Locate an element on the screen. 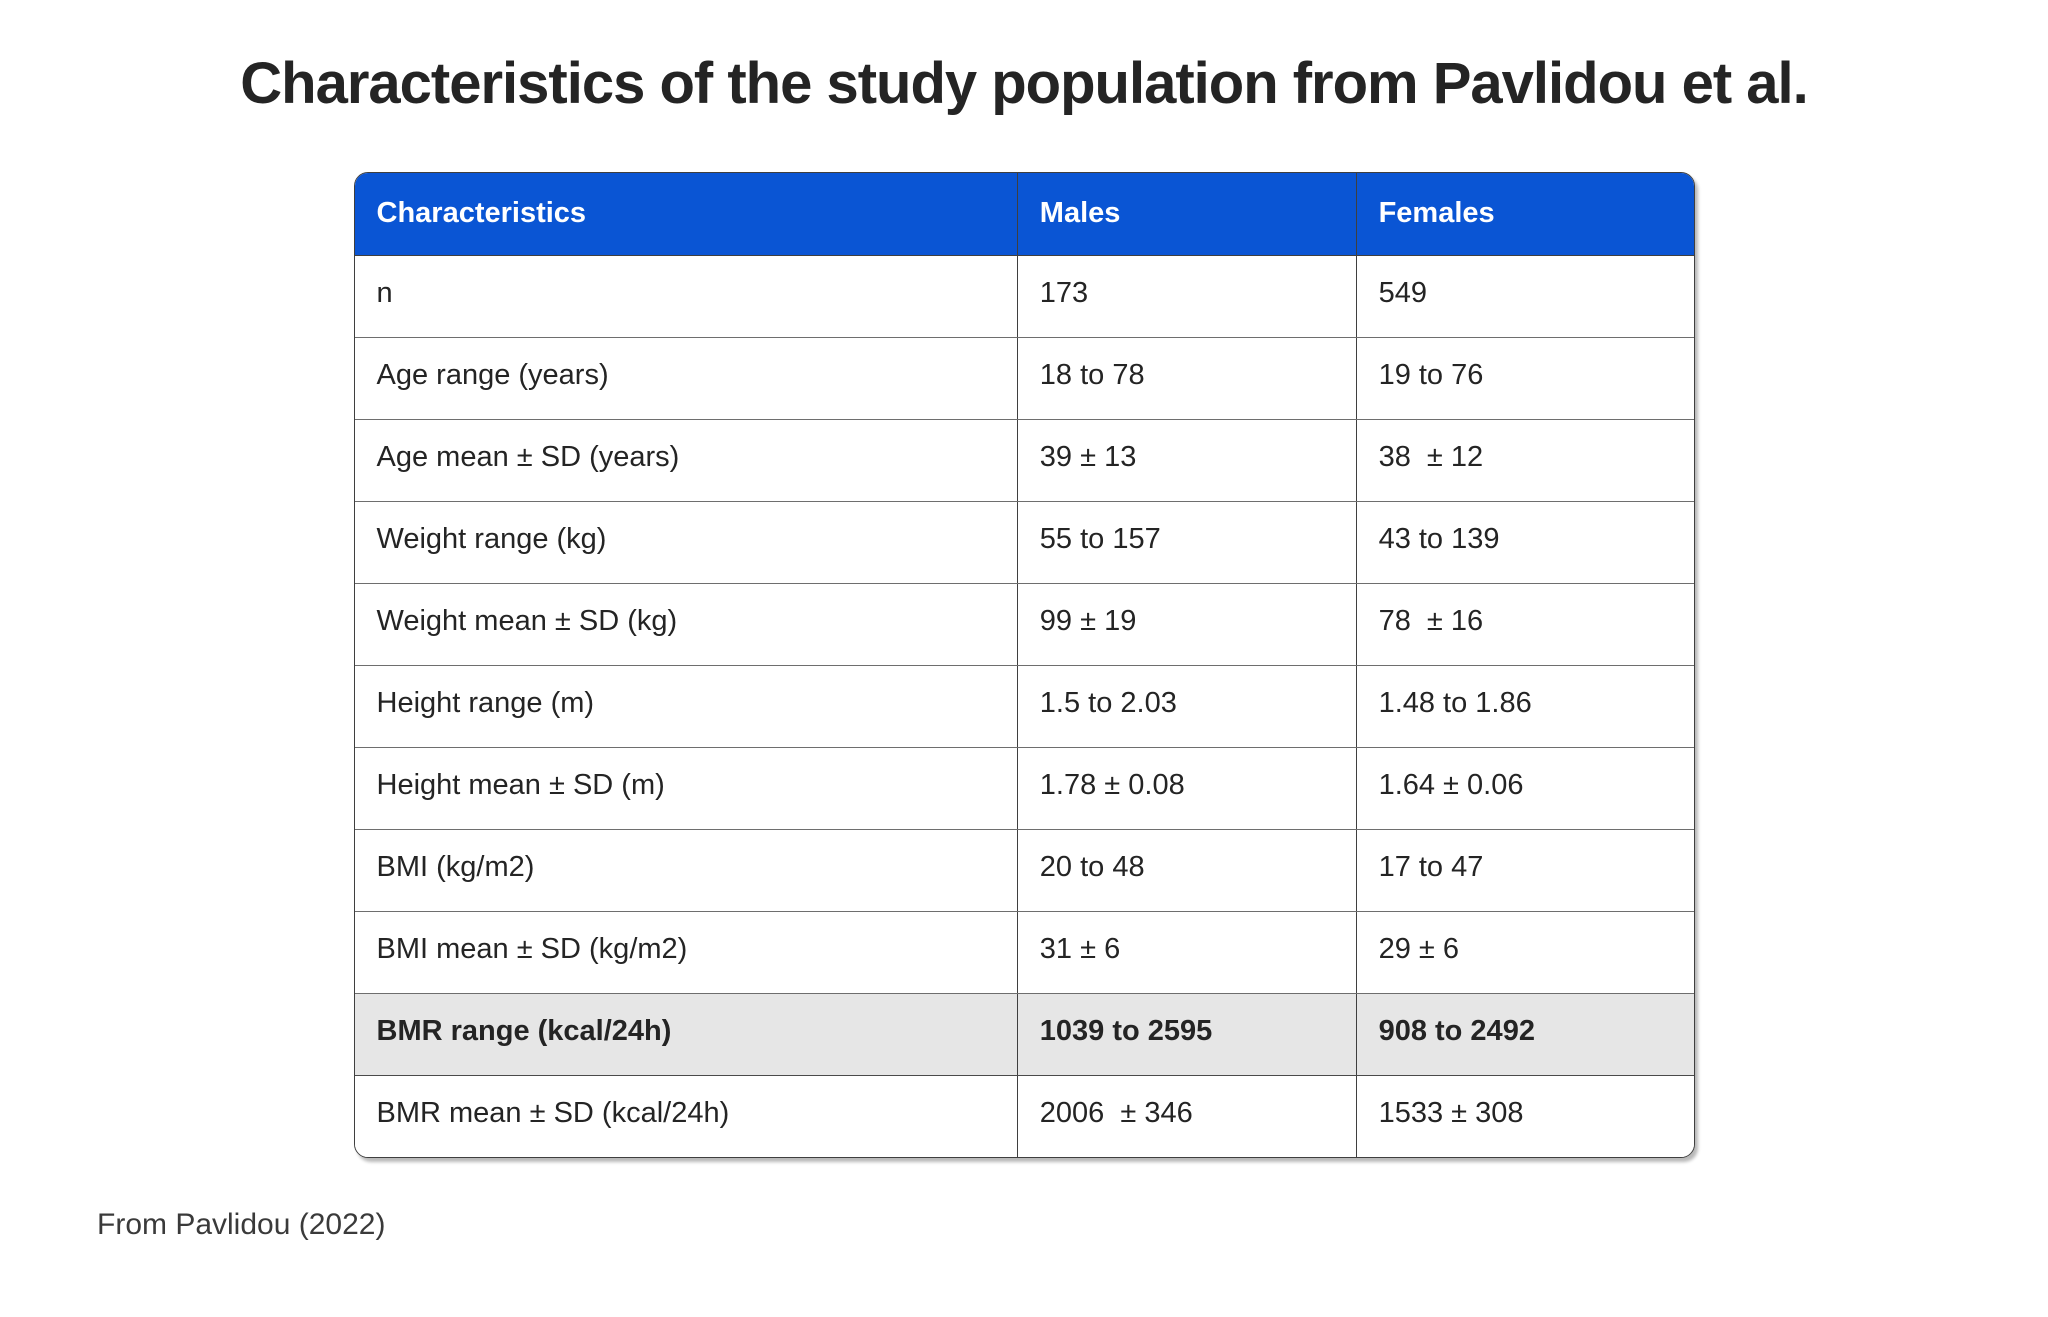 This screenshot has height=1317, width=2048. females-value-cell: 549 is located at coordinates (1525, 296).